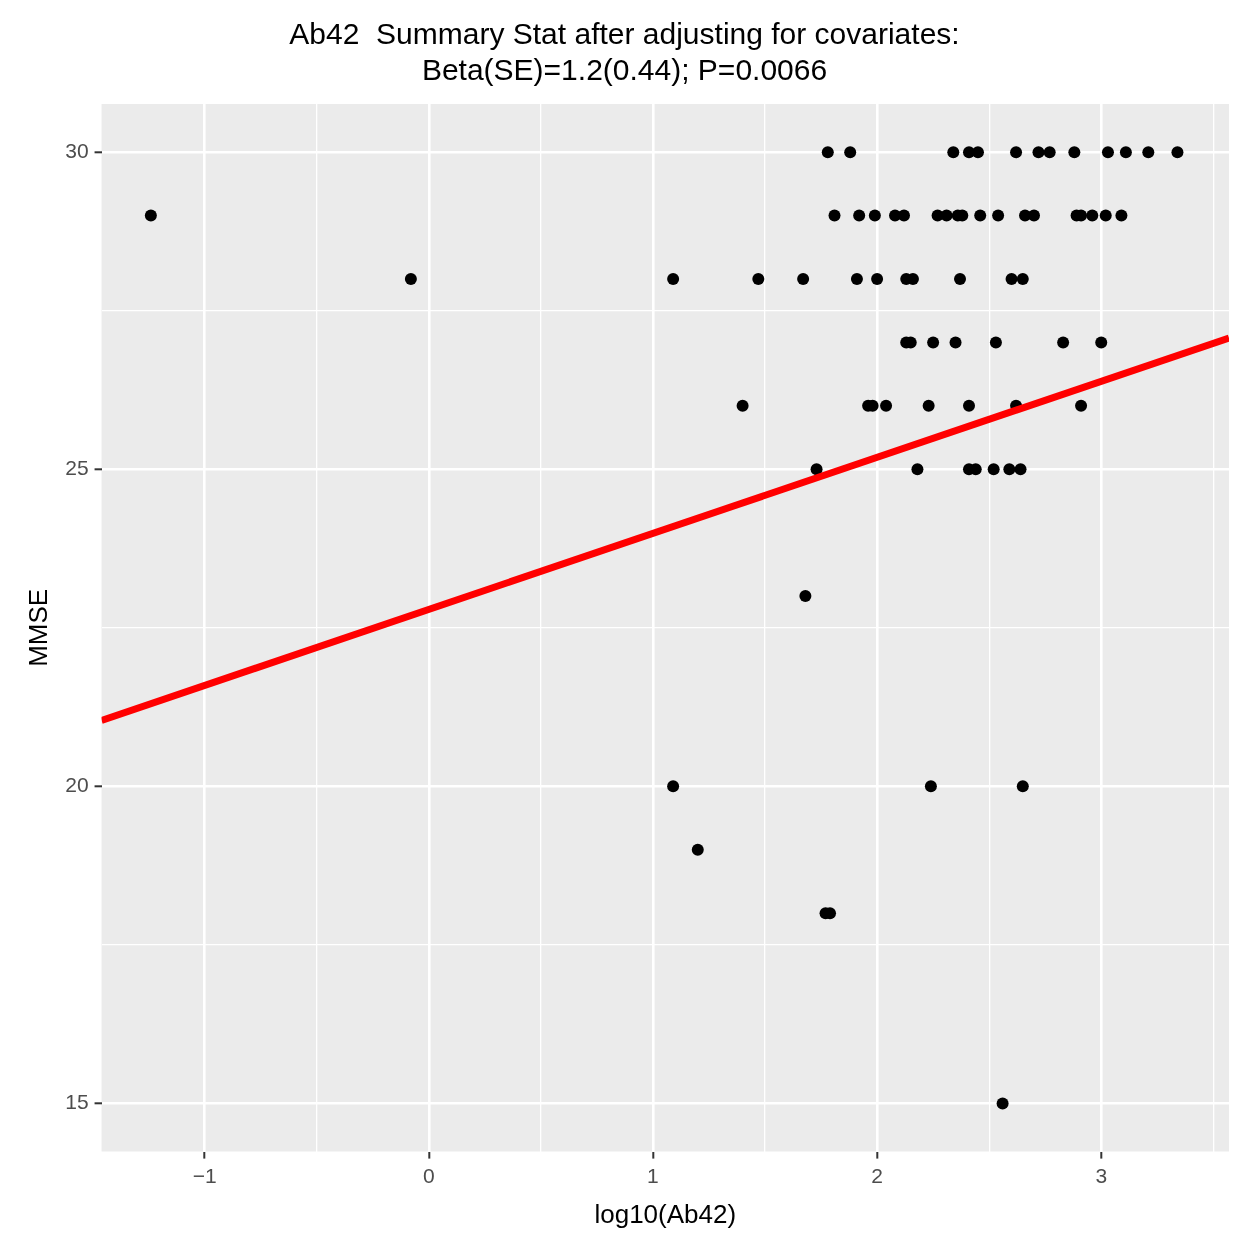 This screenshot has width=1241, height=1243. What do you see at coordinates (653, 1175) in the screenshot?
I see `x-tick-label: 1` at bounding box center [653, 1175].